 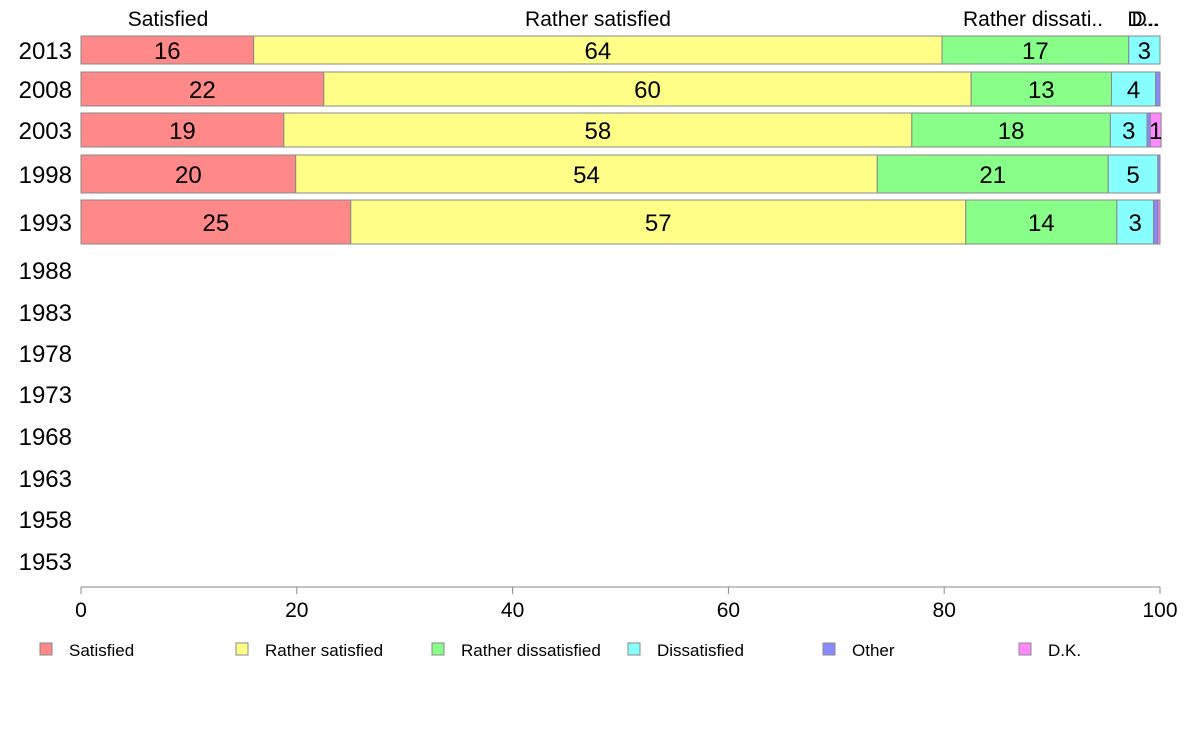 I want to click on bar-2003-d-k-, so click(x=1155, y=130).